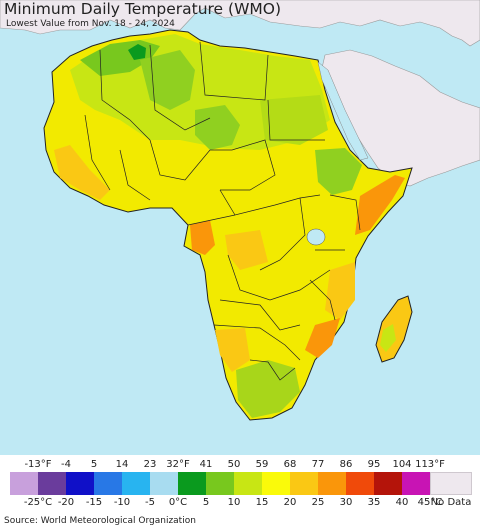 Image resolution: width=480 pixels, height=530 pixels. Describe the element at coordinates (346, 464) in the screenshot. I see `legend-fahrenheit-label: 86` at that location.